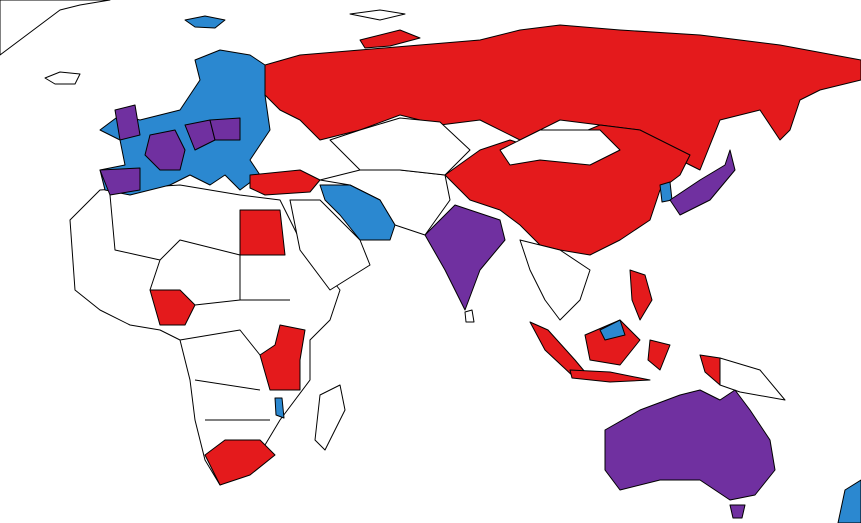  What do you see at coordinates (203, 42) in the screenshot?
I see `greenland` at bounding box center [203, 42].